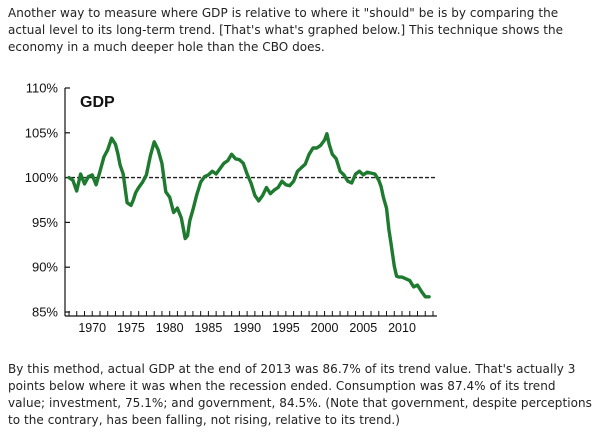  Describe the element at coordinates (247, 328) in the screenshot. I see `x-tick-label: 1990` at that location.